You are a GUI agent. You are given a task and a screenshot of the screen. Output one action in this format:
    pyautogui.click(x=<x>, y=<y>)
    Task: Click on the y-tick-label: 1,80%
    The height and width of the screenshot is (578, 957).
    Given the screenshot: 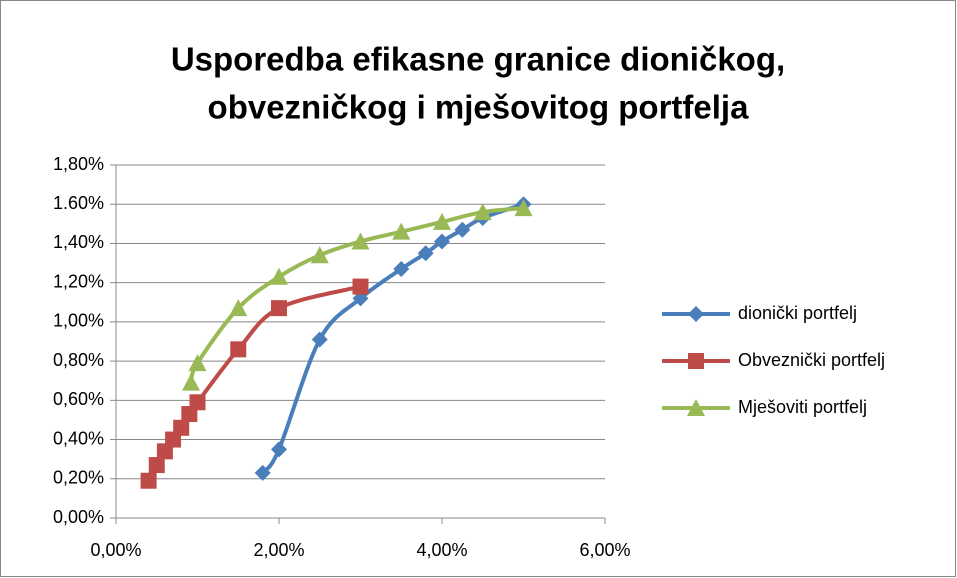 What is the action you would take?
    pyautogui.click(x=78, y=164)
    